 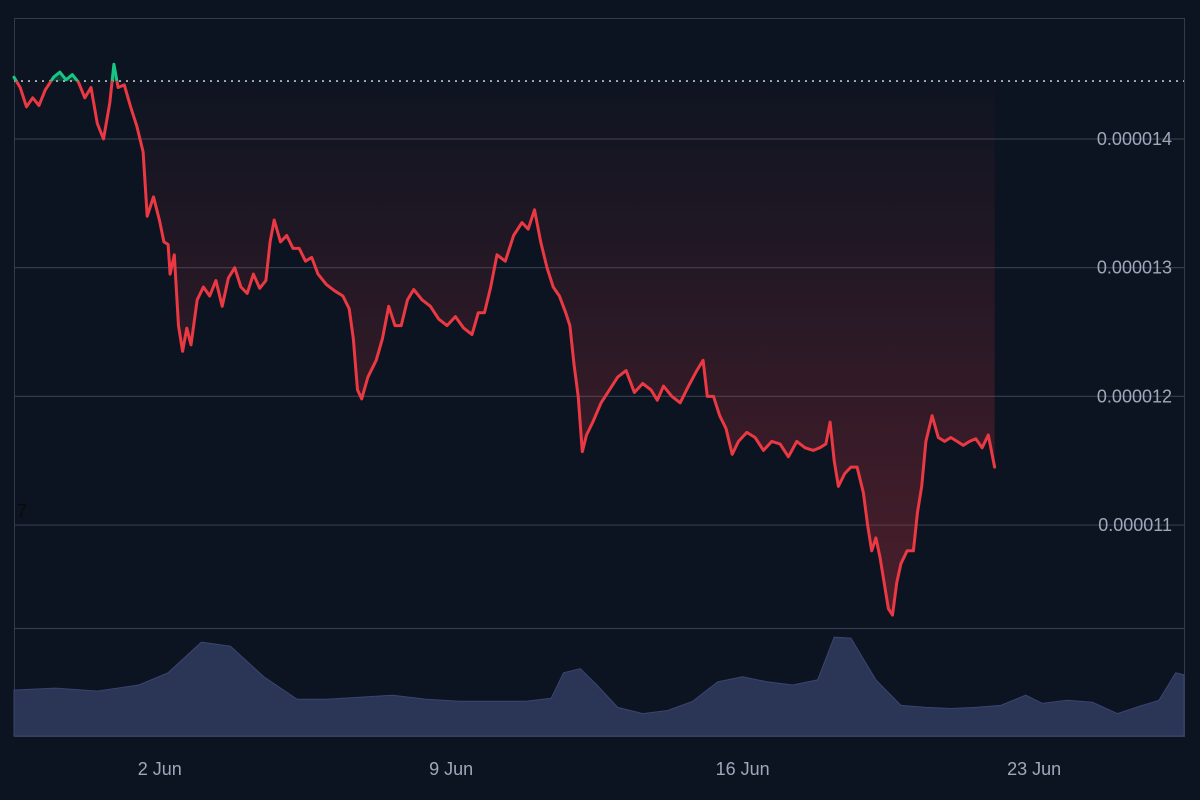 What do you see at coordinates (160, 769) in the screenshot?
I see `x-tick-label: 2 Jun` at bounding box center [160, 769].